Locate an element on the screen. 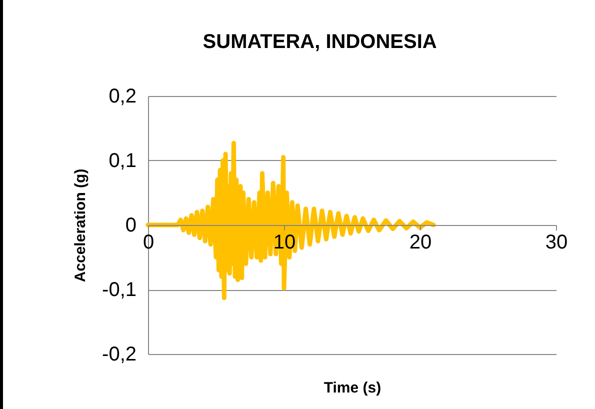  x-axis-title: Time (s) is located at coordinates (353, 388).